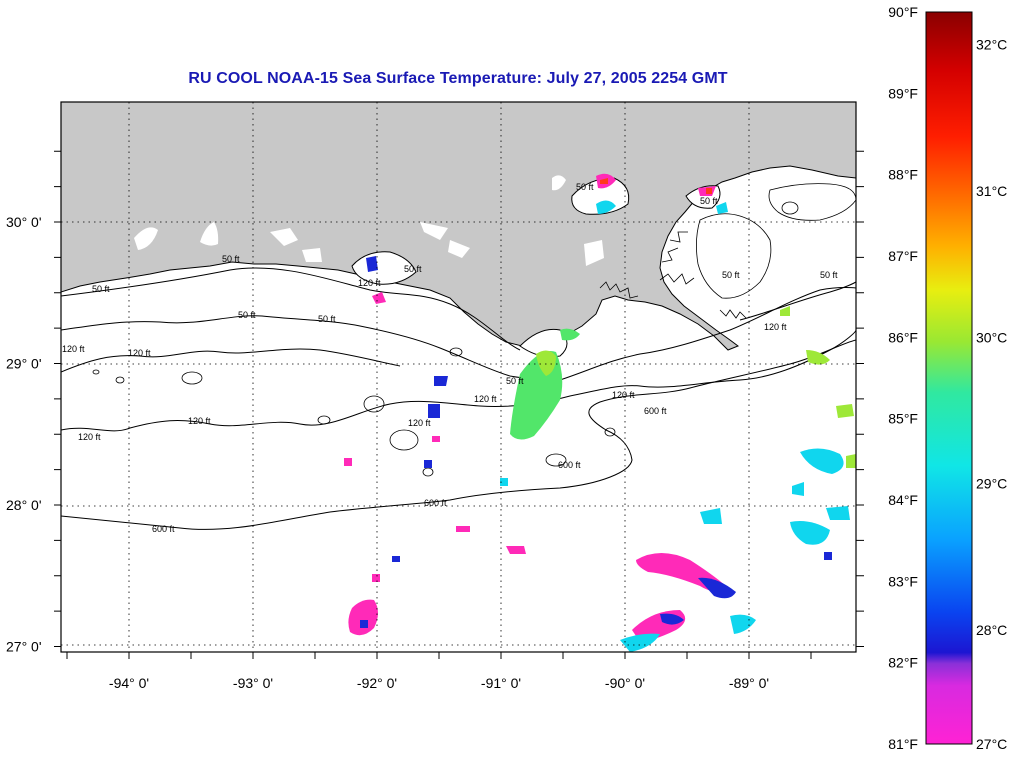 The image size is (1024, 761). I want to click on lon-label: -93° 0', so click(253, 683).